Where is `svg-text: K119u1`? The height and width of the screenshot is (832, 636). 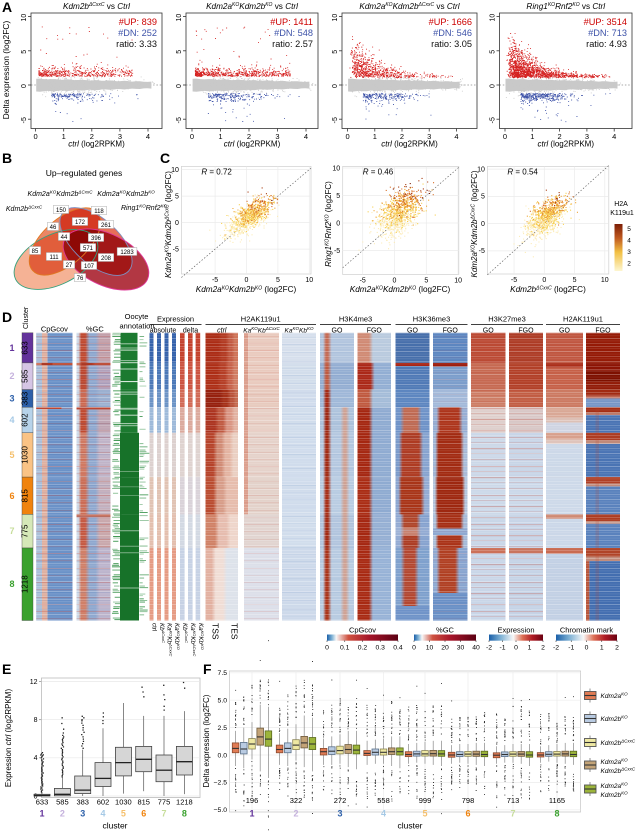 svg-text: K119u1 is located at coordinates (622, 213).